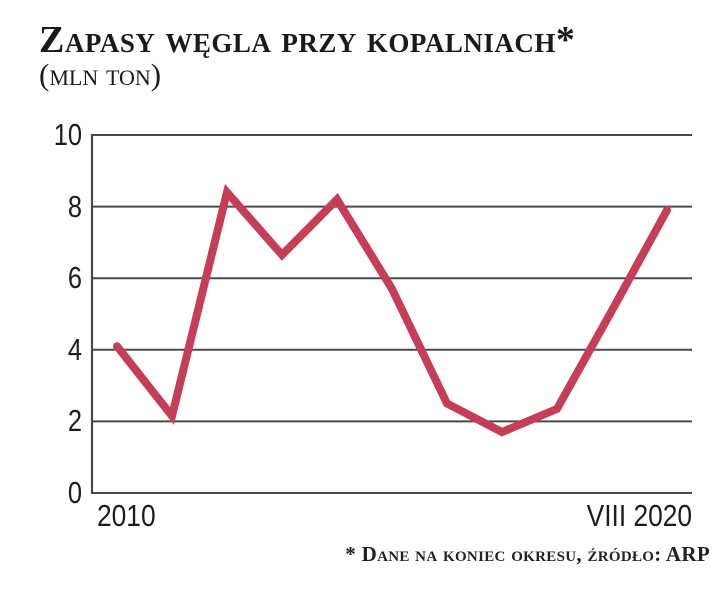 This screenshot has height=593, width=727. What do you see at coordinates (74, 277) in the screenshot?
I see `y-tick-label: 6` at bounding box center [74, 277].